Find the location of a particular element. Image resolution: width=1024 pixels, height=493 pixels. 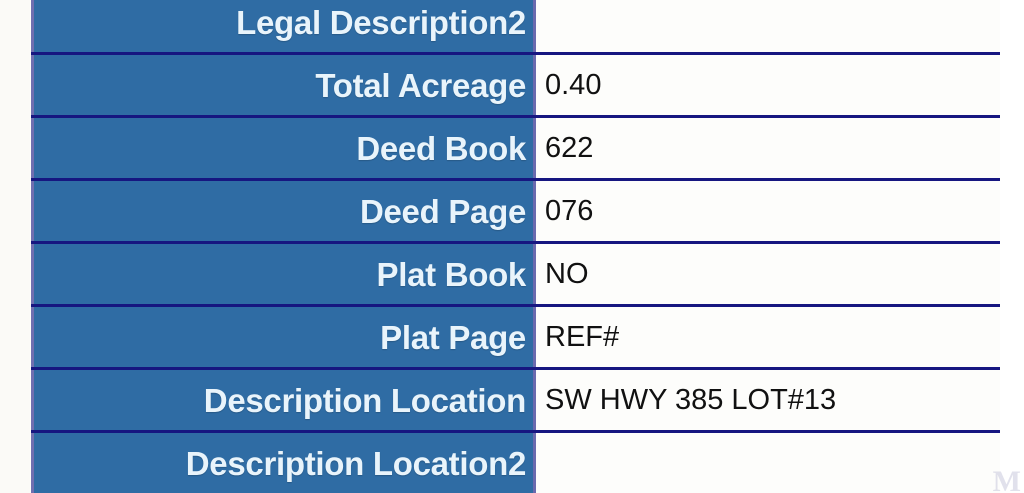

table-row: Total Acreage 0.40 is located at coordinates (524, 85).